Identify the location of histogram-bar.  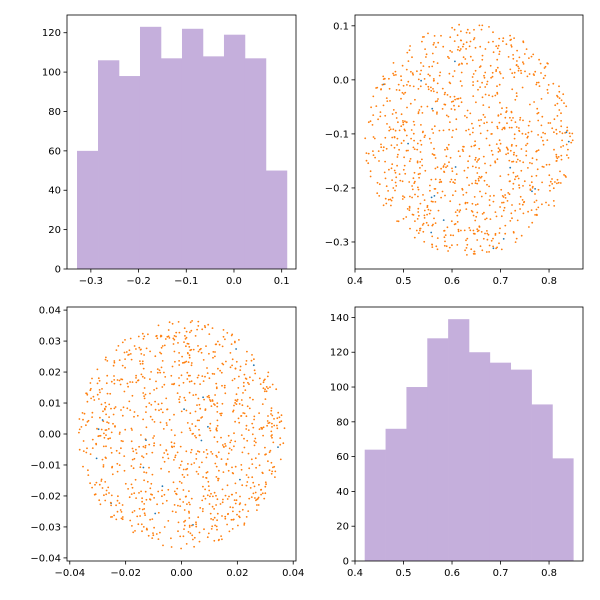
(234, 151).